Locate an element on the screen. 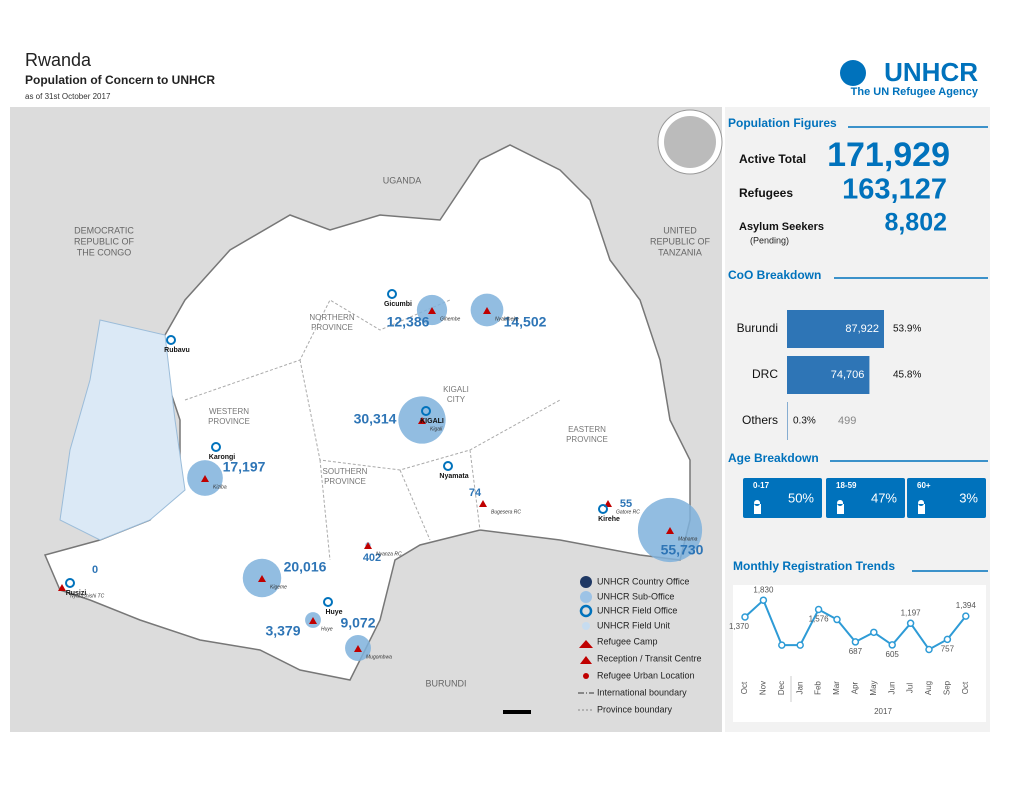 Image resolution: width=1024 pixels, height=796 pixels. province-label: WESTERN is located at coordinates (229, 411).